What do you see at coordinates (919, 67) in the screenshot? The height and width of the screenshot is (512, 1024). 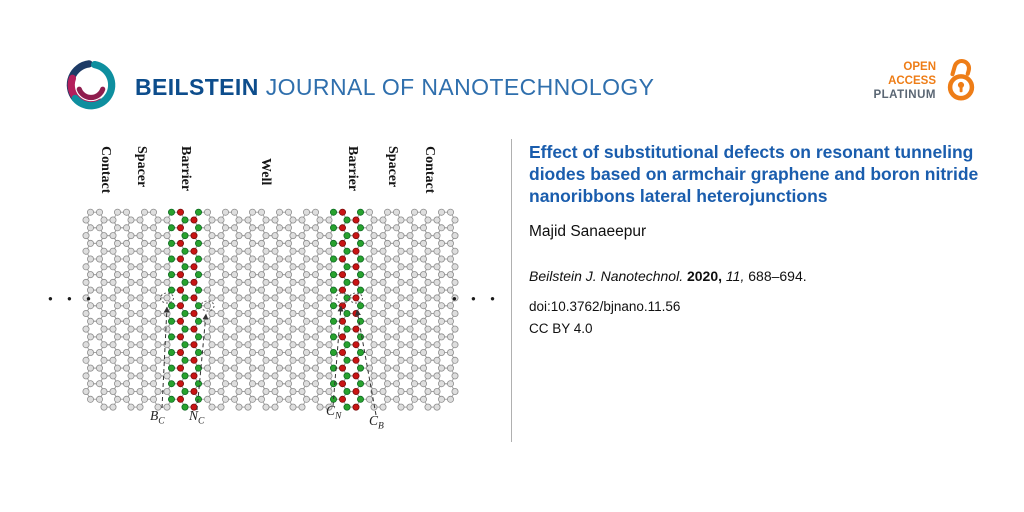 I see `open-access-line1: OPEN` at bounding box center [919, 67].